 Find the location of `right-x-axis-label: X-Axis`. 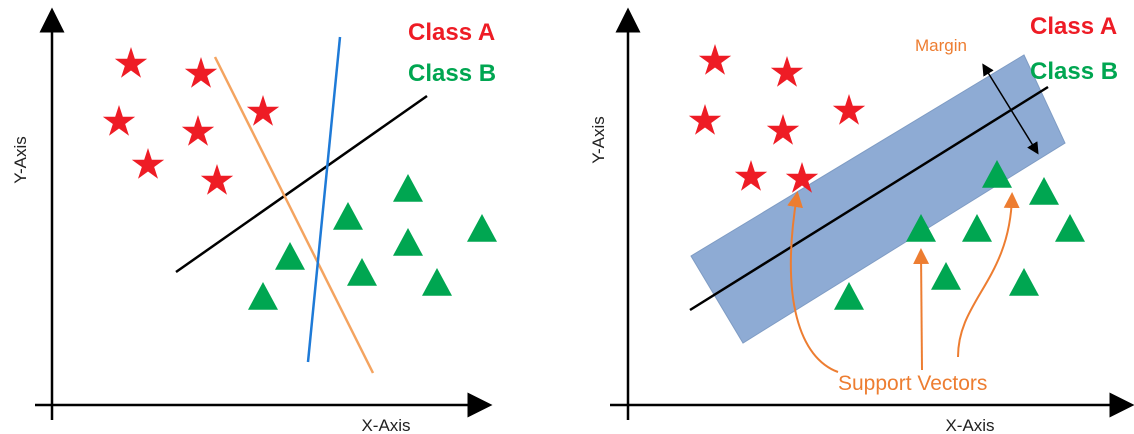

right-x-axis-label: X-Axis is located at coordinates (969, 425).